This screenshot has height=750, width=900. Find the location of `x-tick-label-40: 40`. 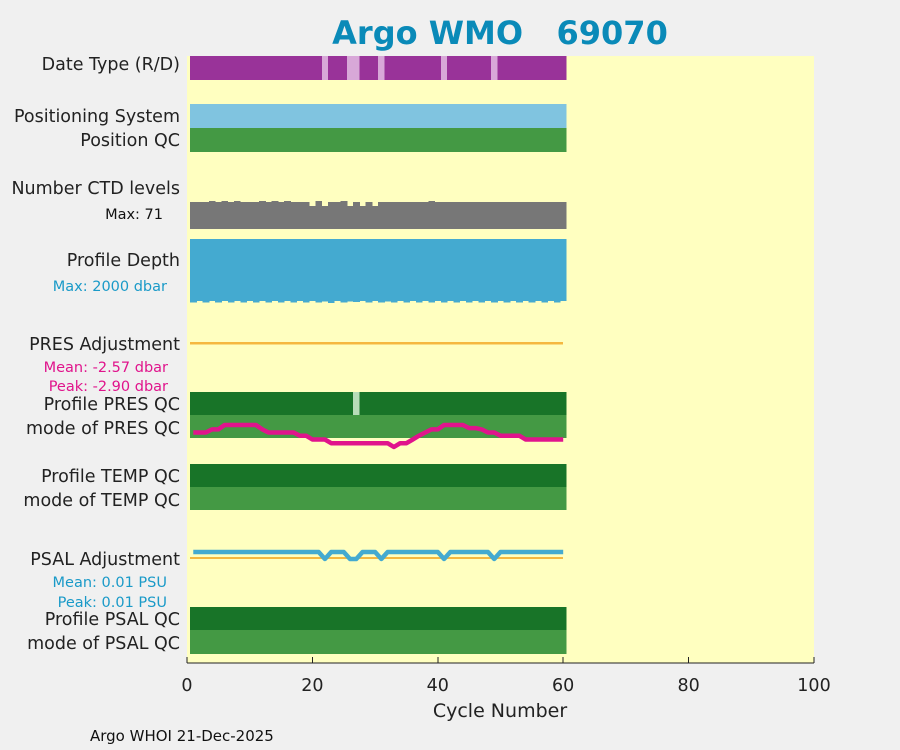

x-tick-label-40: 40 is located at coordinates (438, 686).